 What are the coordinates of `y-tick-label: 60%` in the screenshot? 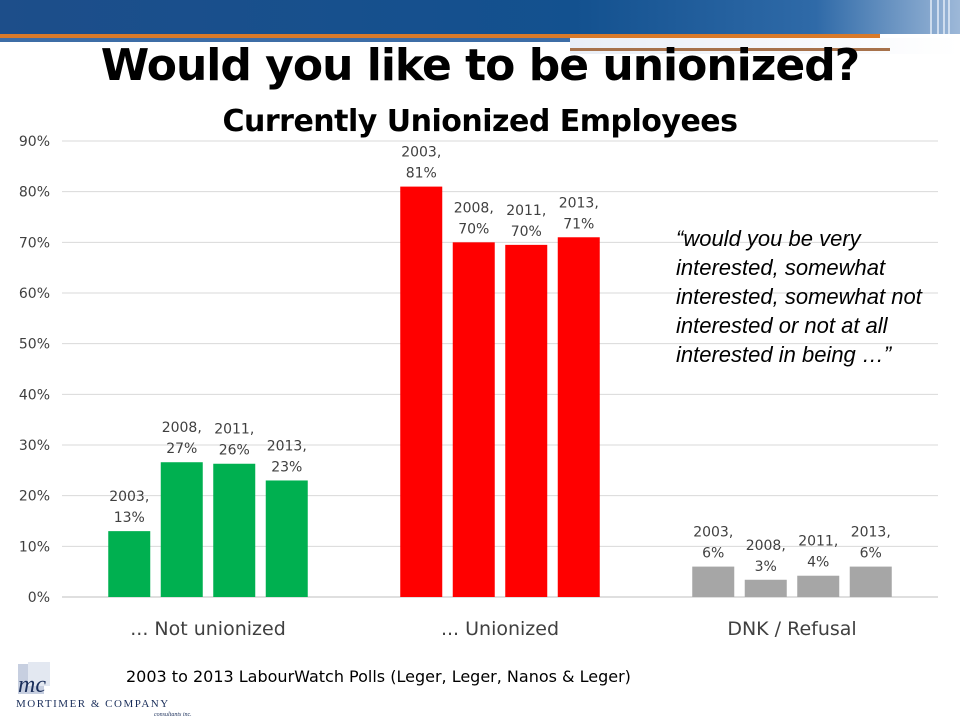 It's located at (34, 294).